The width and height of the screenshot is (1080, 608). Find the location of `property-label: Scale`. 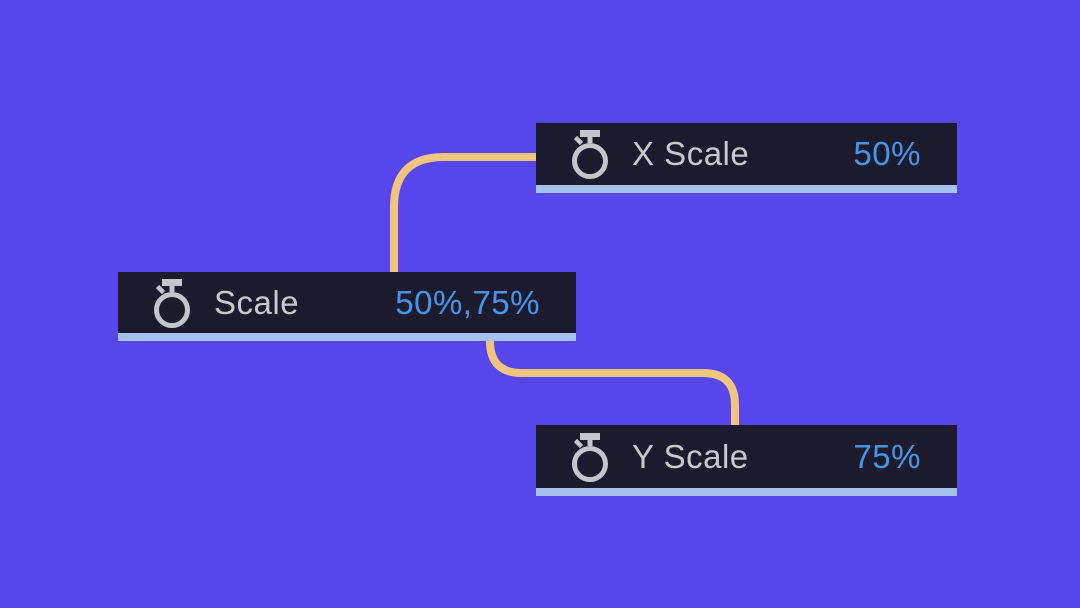

property-label: Scale is located at coordinates (257, 302).